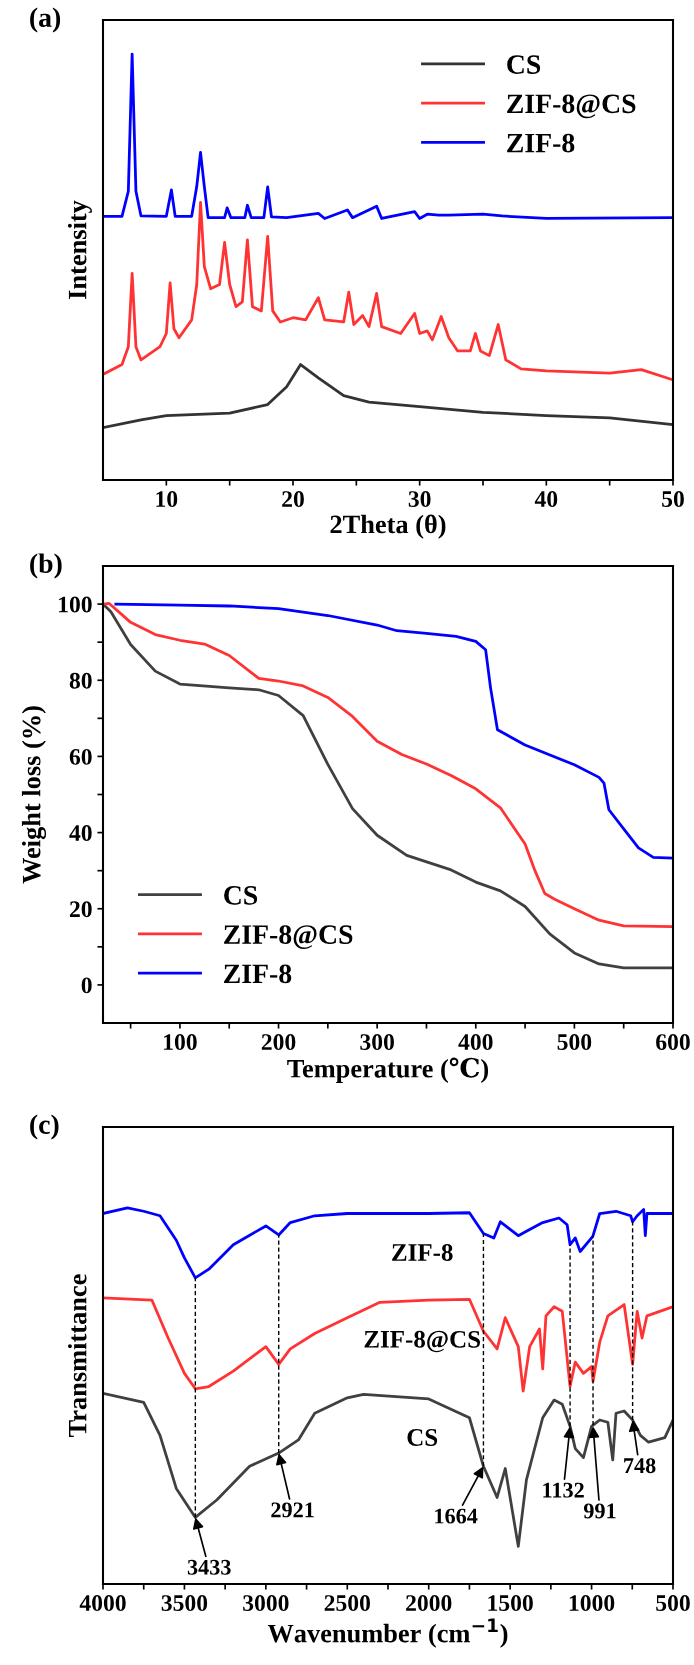 The width and height of the screenshot is (694, 1665). I want to click on x-tick-label: 1500, so click(510, 1603).